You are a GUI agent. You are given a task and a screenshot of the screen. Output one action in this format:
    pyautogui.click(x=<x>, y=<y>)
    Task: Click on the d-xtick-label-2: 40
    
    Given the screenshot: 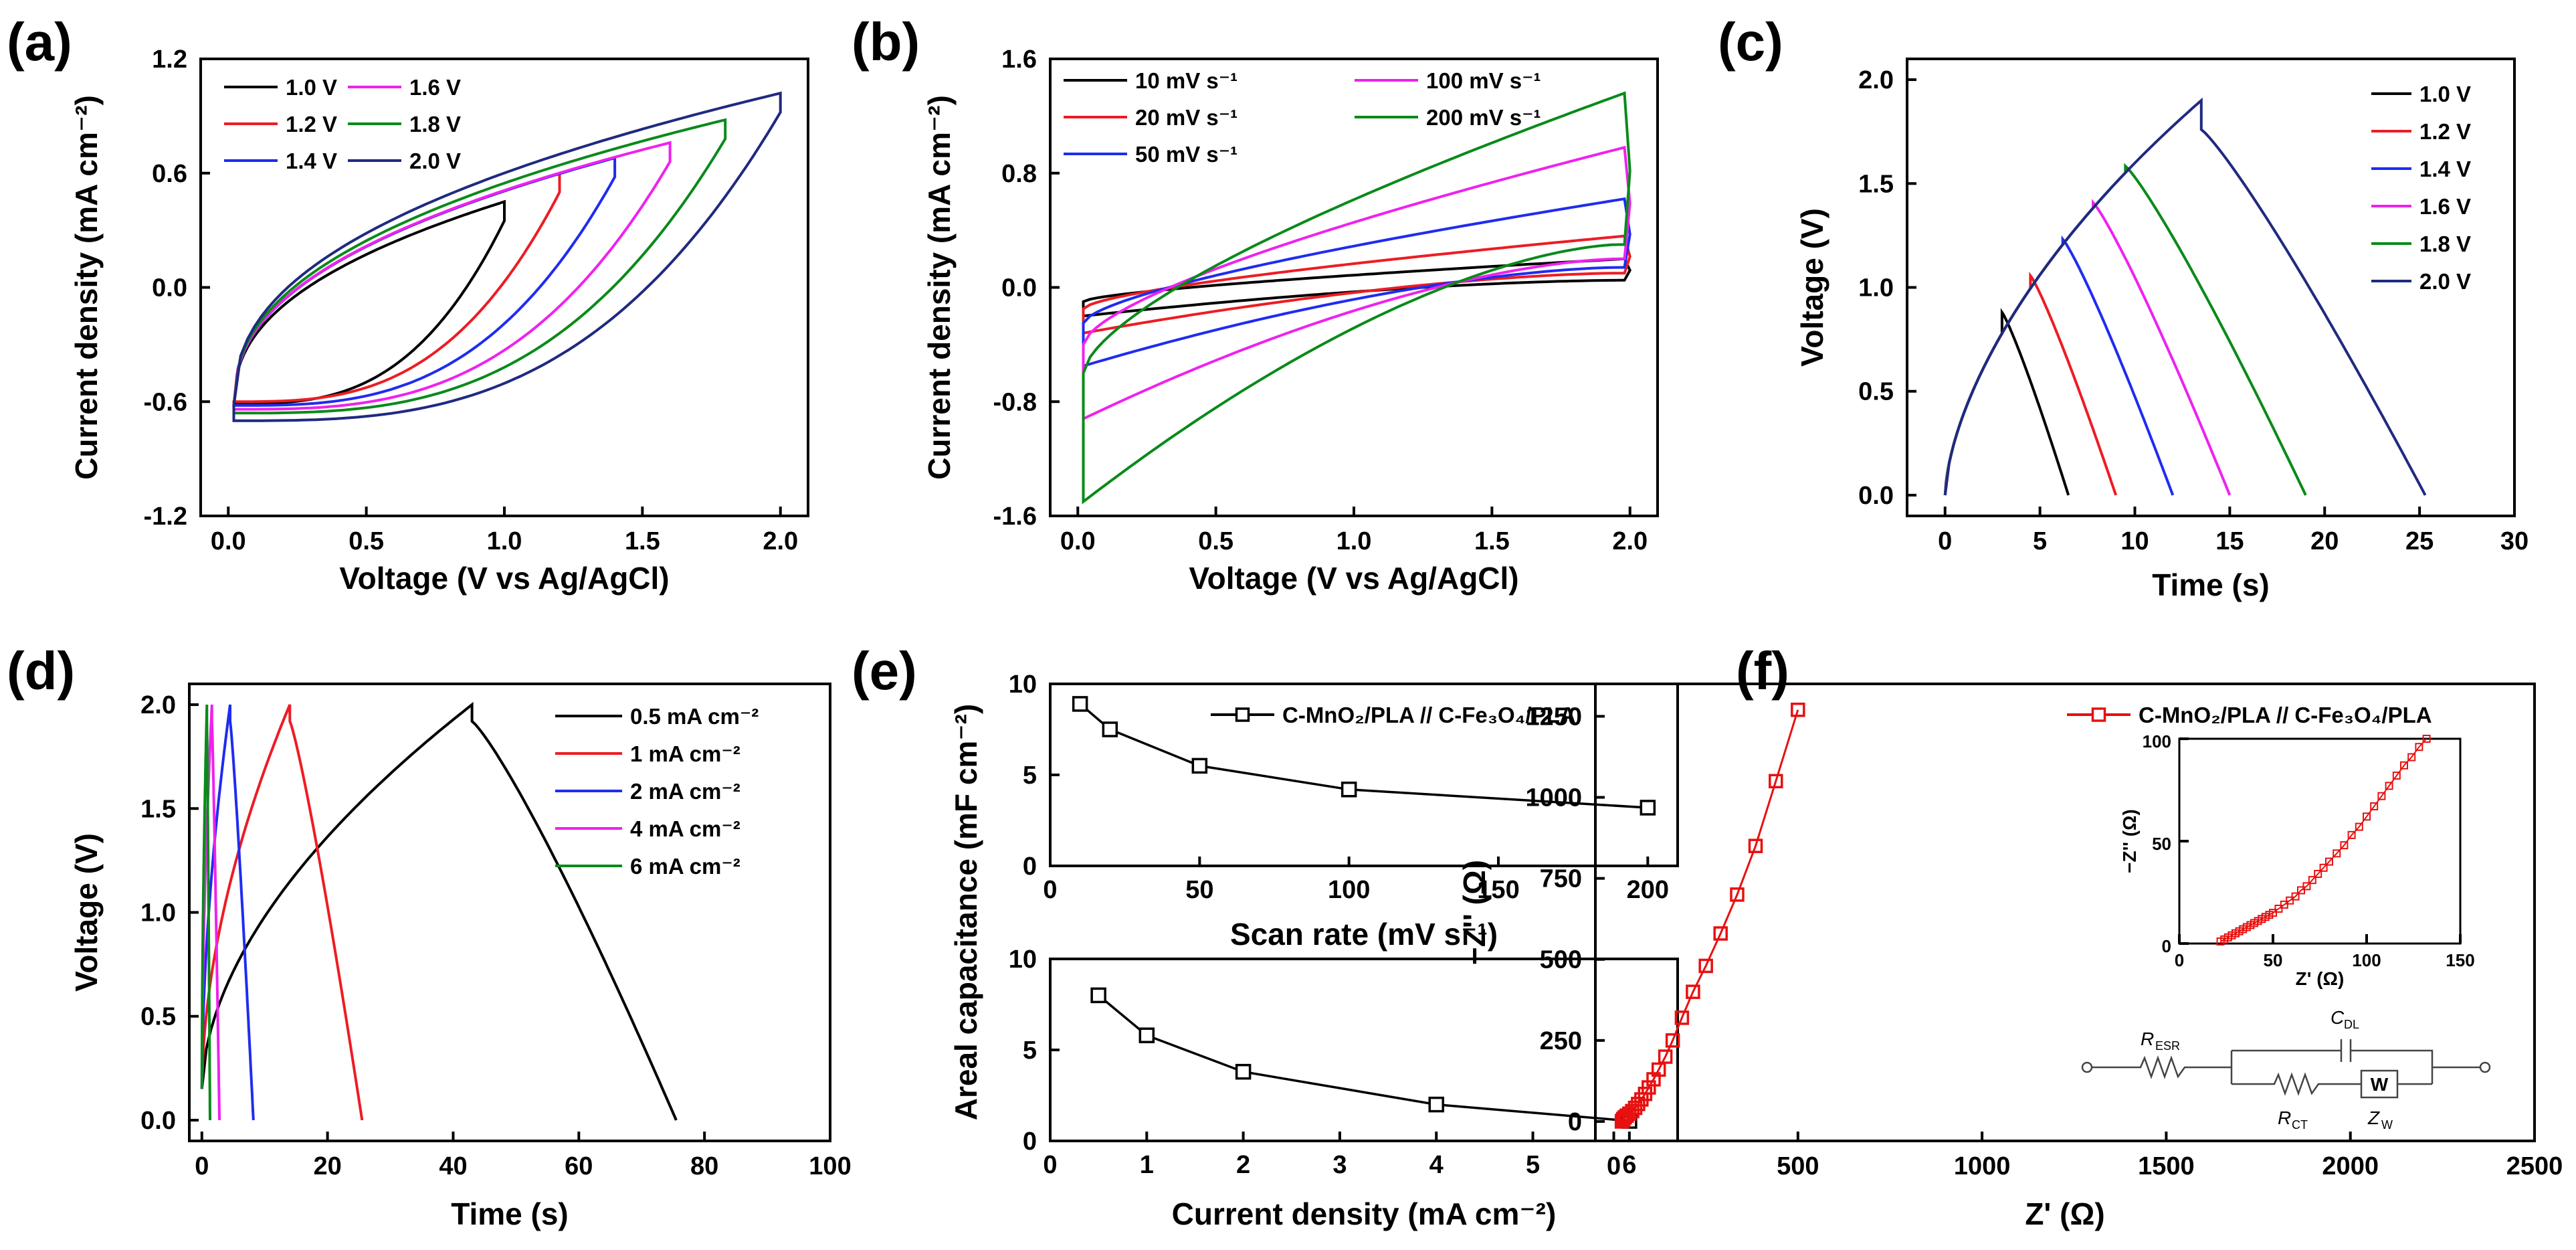 What is the action you would take?
    pyautogui.click(x=453, y=1166)
    